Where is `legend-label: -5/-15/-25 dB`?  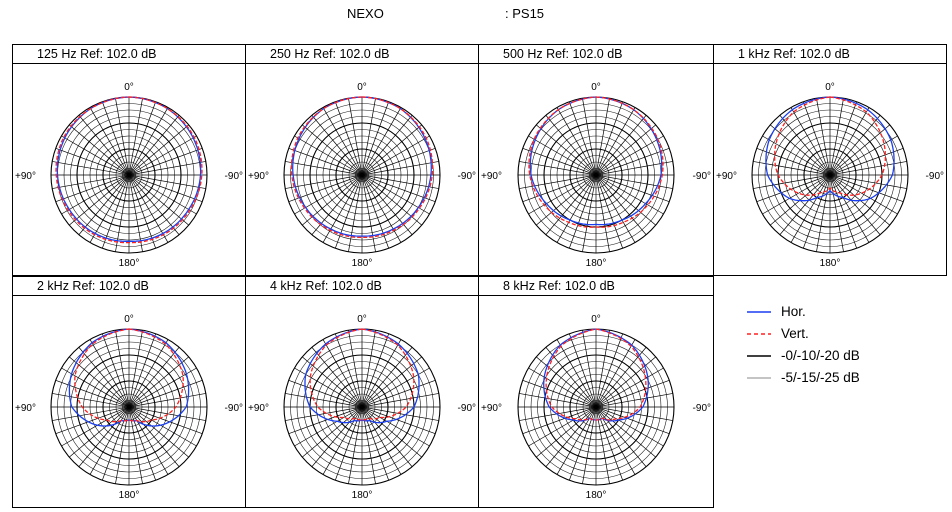
legend-label: -5/-15/-25 dB is located at coordinates (820, 377).